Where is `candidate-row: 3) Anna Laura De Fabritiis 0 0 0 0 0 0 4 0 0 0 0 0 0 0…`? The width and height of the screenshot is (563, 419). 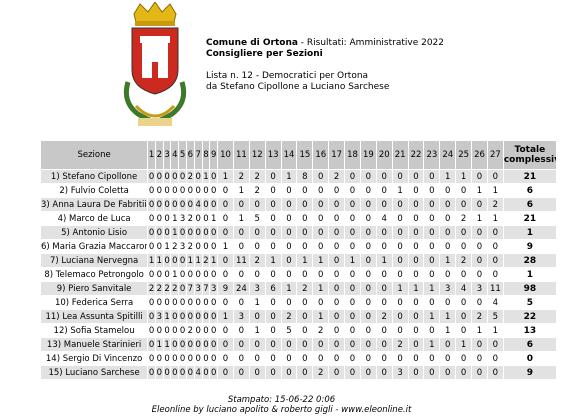 candidate-row: 3) Anna Laura De Fabritiis 0 0 0 0 0 0 4 0 0 0 0 0 0 0… is located at coordinates (298, 204).